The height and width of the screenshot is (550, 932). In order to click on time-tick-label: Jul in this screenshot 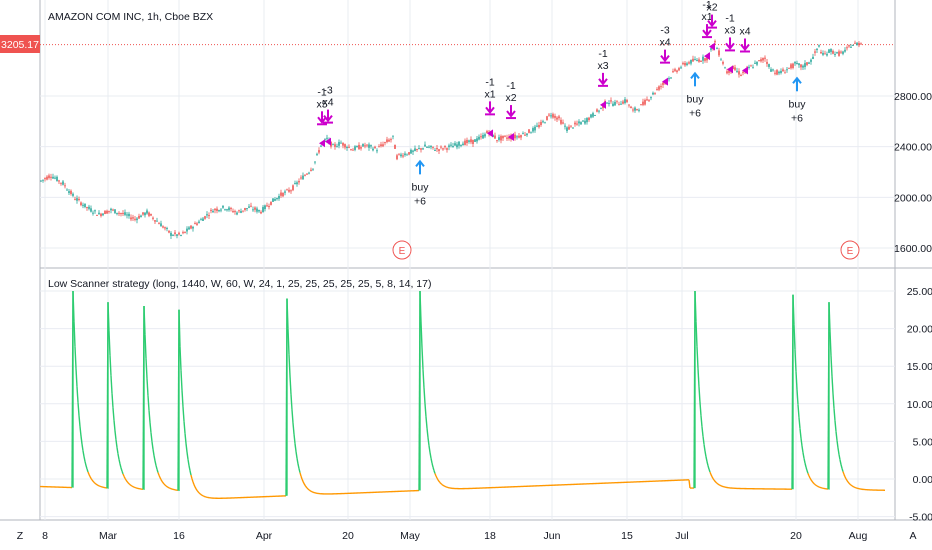, I will do `click(681, 536)`.